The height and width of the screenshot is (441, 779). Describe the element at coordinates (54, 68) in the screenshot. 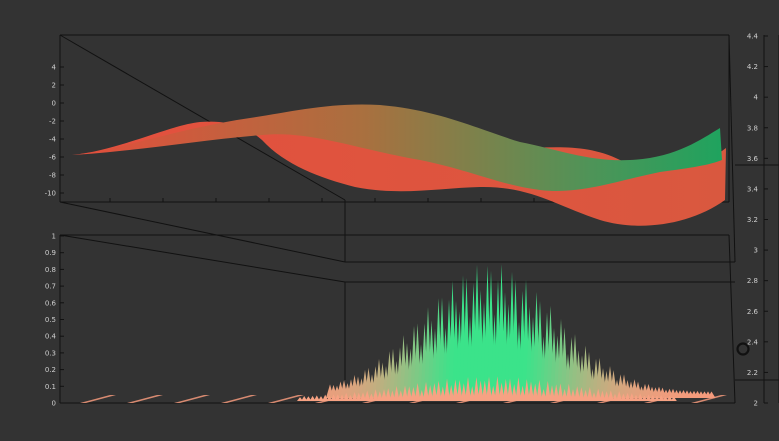

I see `top-y-tick-label: 4` at that location.